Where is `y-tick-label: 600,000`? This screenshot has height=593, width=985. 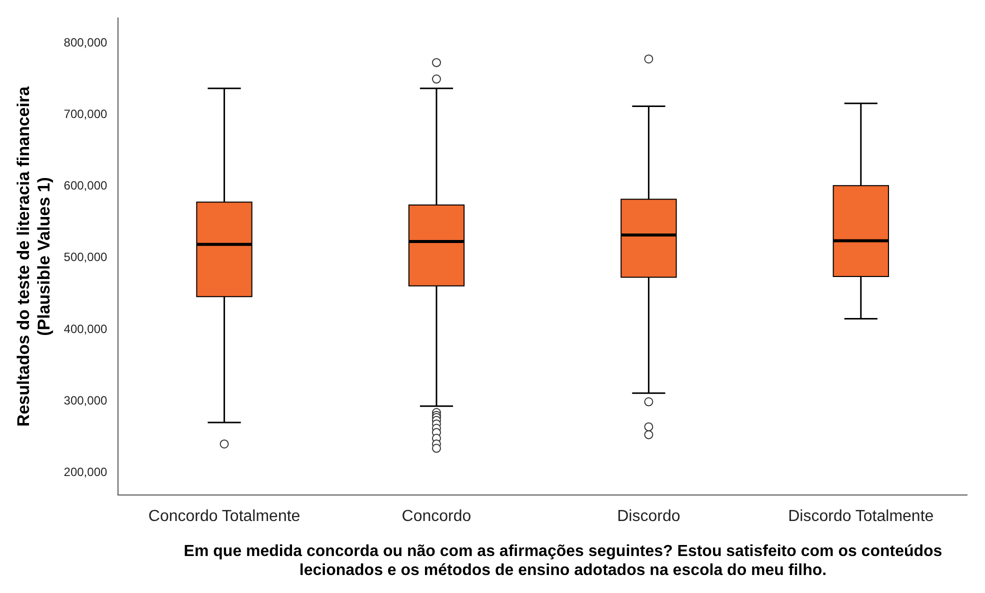 y-tick-label: 600,000 is located at coordinates (86, 185).